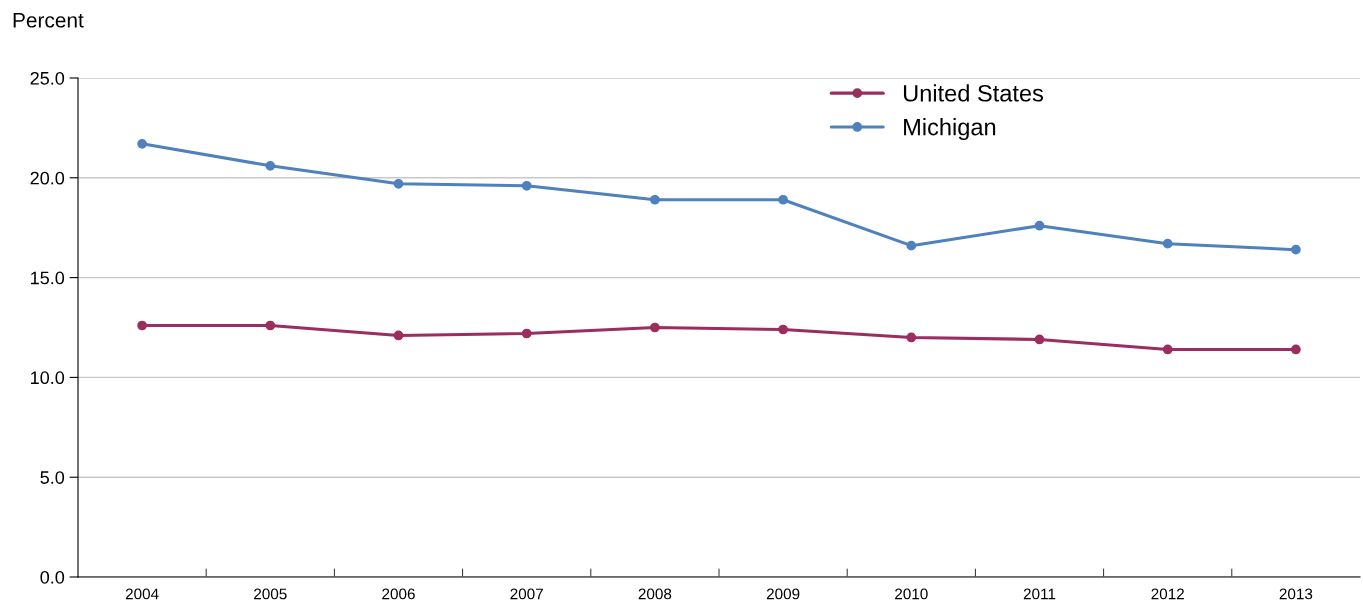  I want to click on x-tick-label: 2011, so click(1039, 594).